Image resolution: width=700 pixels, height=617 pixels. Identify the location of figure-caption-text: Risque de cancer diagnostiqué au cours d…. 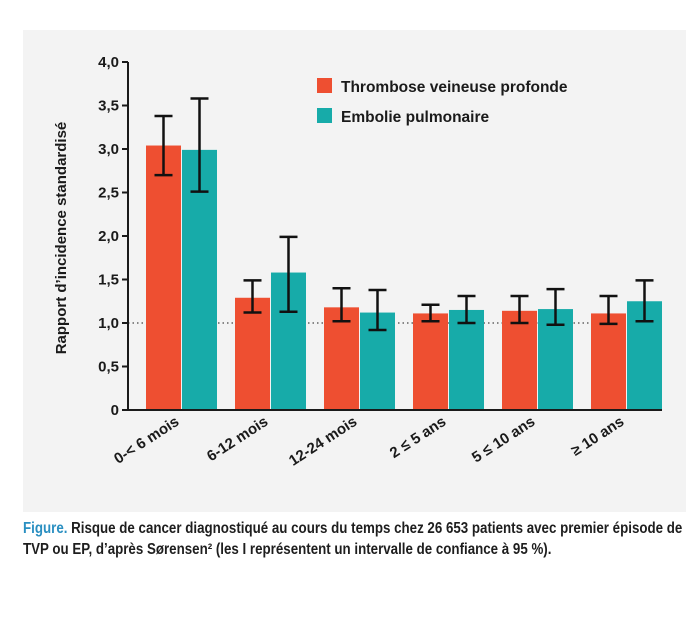
(353, 539).